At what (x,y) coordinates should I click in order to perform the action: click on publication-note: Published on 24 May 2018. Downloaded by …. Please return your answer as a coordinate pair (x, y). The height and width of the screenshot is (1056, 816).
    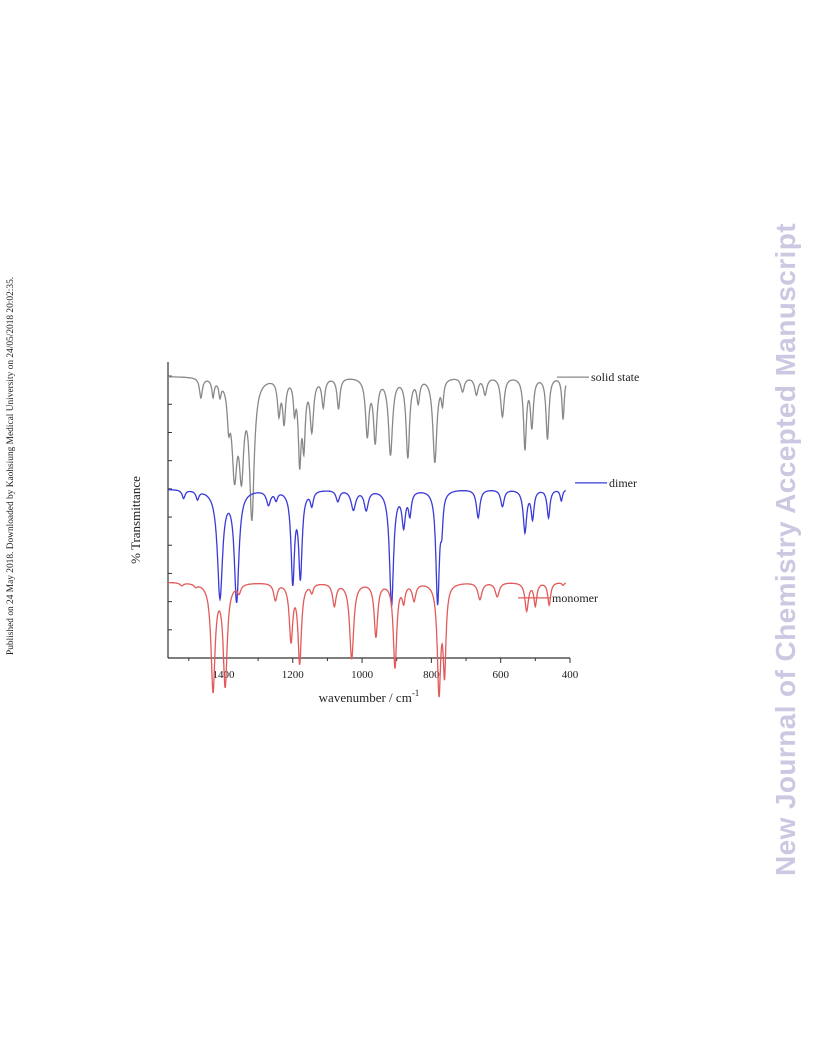
    Looking at the image, I should click on (12, 435).